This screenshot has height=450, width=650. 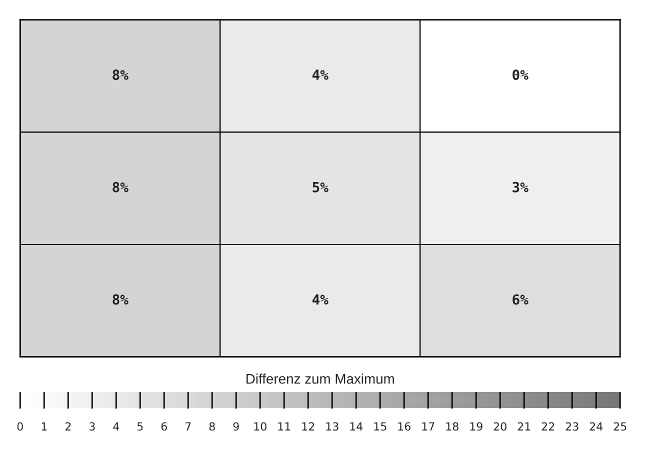 I want to click on color-bar-label: 13, so click(x=332, y=426).